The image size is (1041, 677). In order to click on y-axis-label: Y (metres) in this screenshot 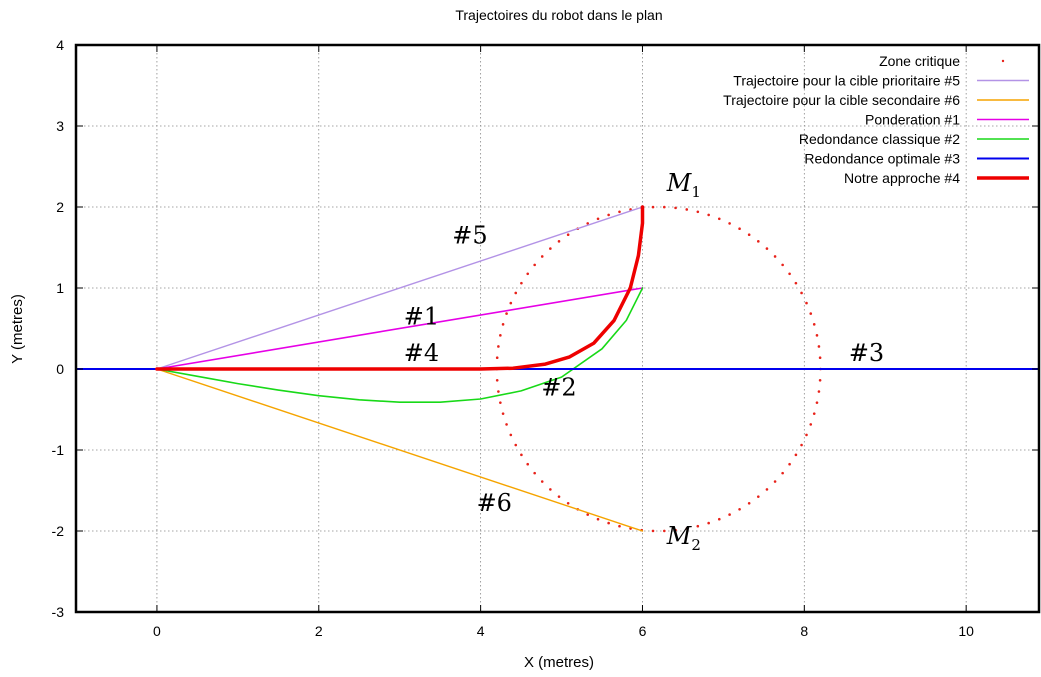, I will do `click(17, 329)`.